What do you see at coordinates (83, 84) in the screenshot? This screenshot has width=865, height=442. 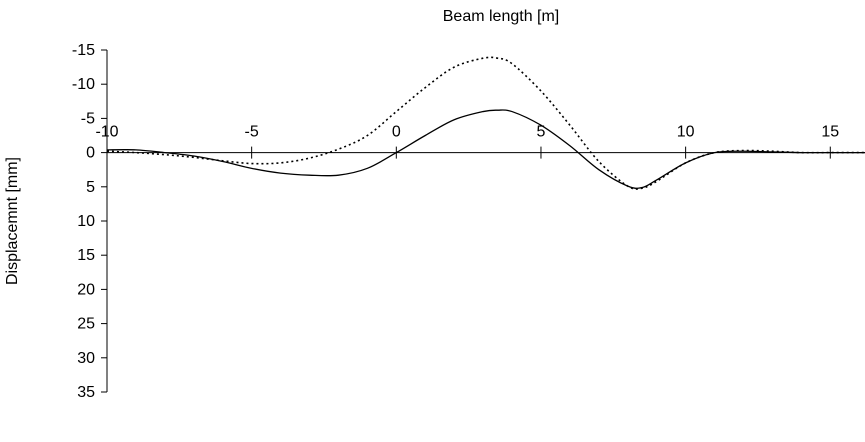 I see `y-tick-label: -10` at bounding box center [83, 84].